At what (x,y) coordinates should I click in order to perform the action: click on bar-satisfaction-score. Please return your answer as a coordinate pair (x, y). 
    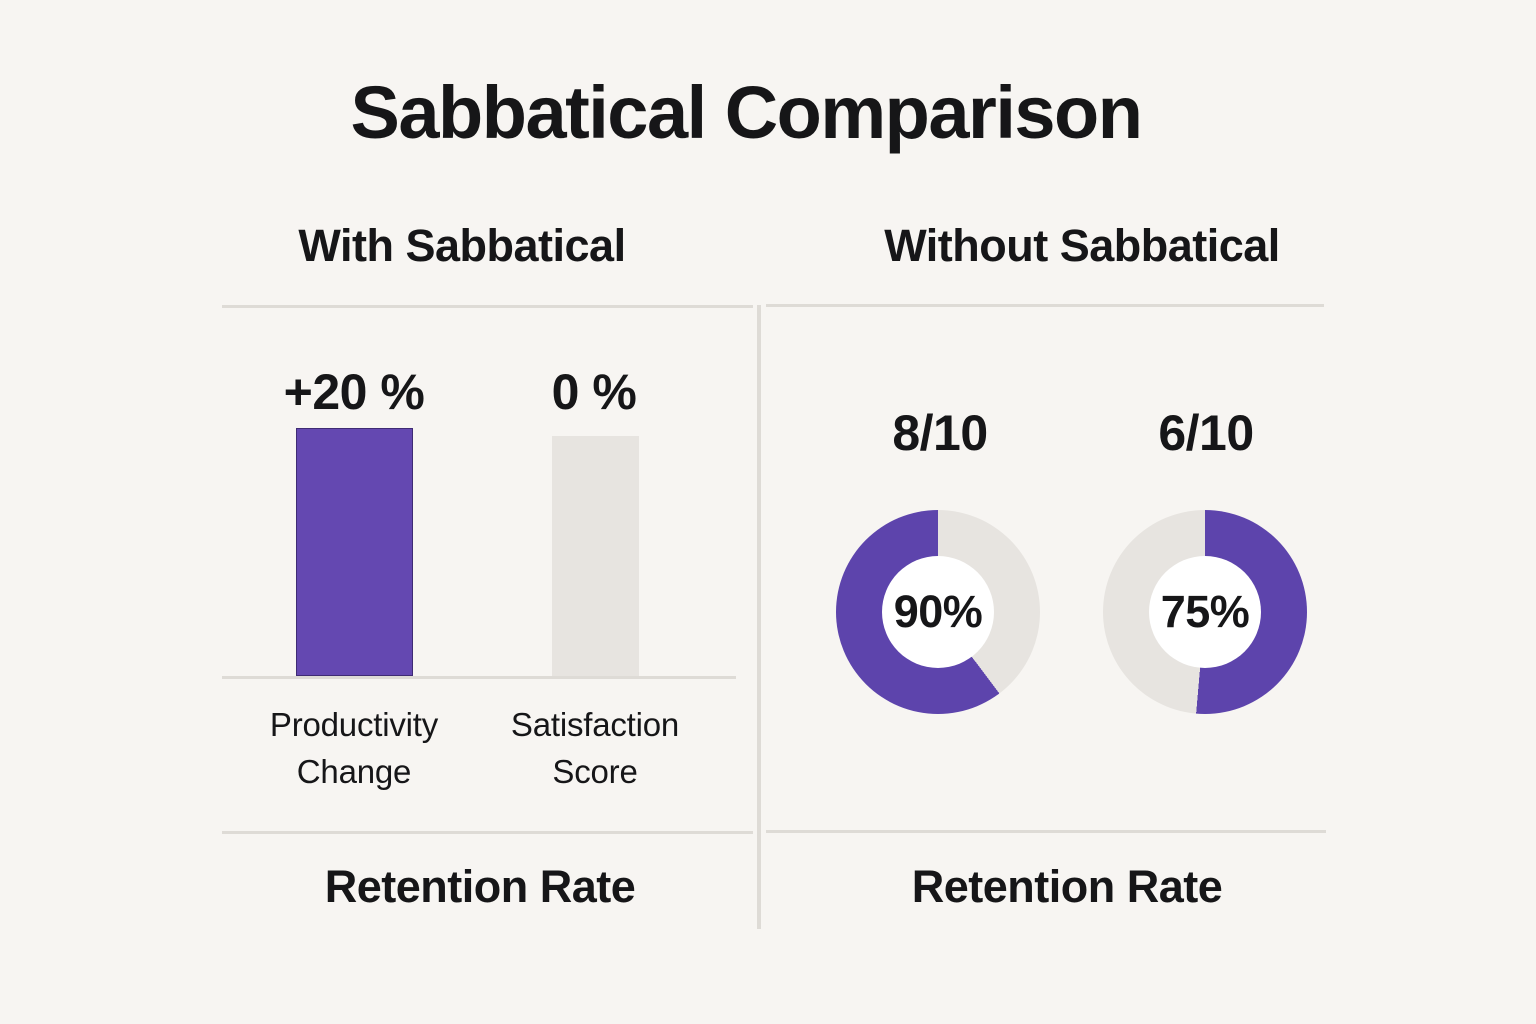
    Looking at the image, I should click on (595, 556).